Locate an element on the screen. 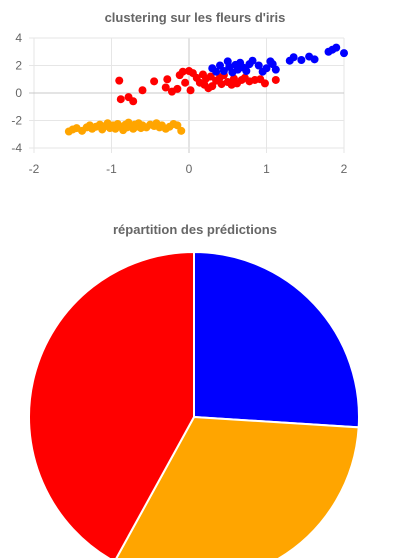 The image size is (410, 558). y-tick-label: 4 is located at coordinates (18, 38).